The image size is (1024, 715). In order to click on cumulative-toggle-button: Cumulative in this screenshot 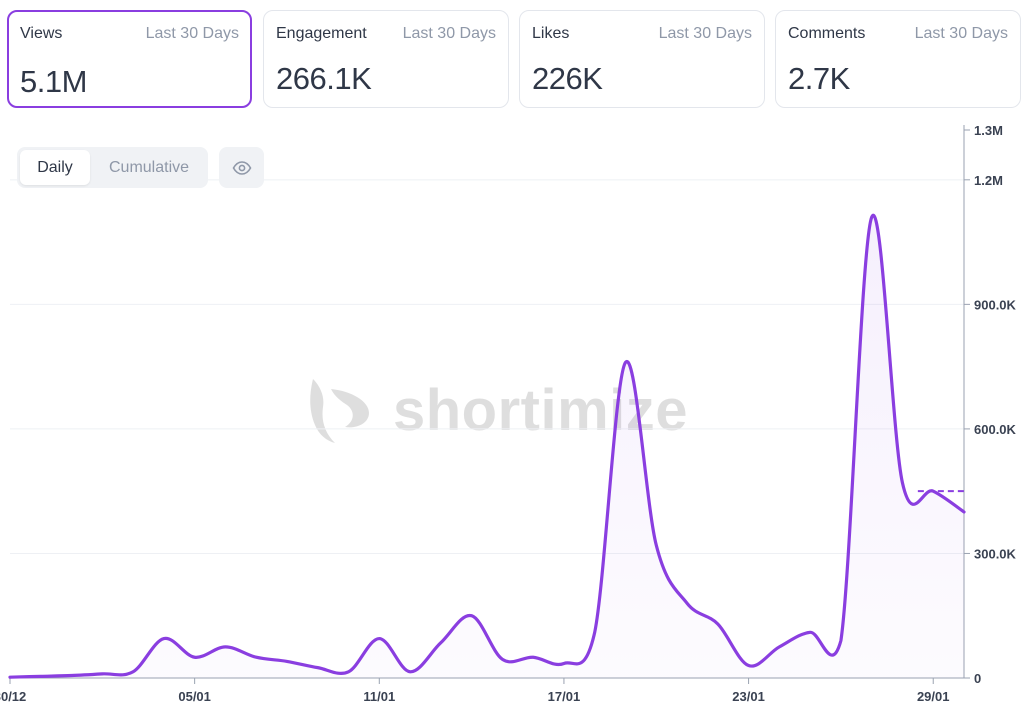, I will do `click(149, 167)`.